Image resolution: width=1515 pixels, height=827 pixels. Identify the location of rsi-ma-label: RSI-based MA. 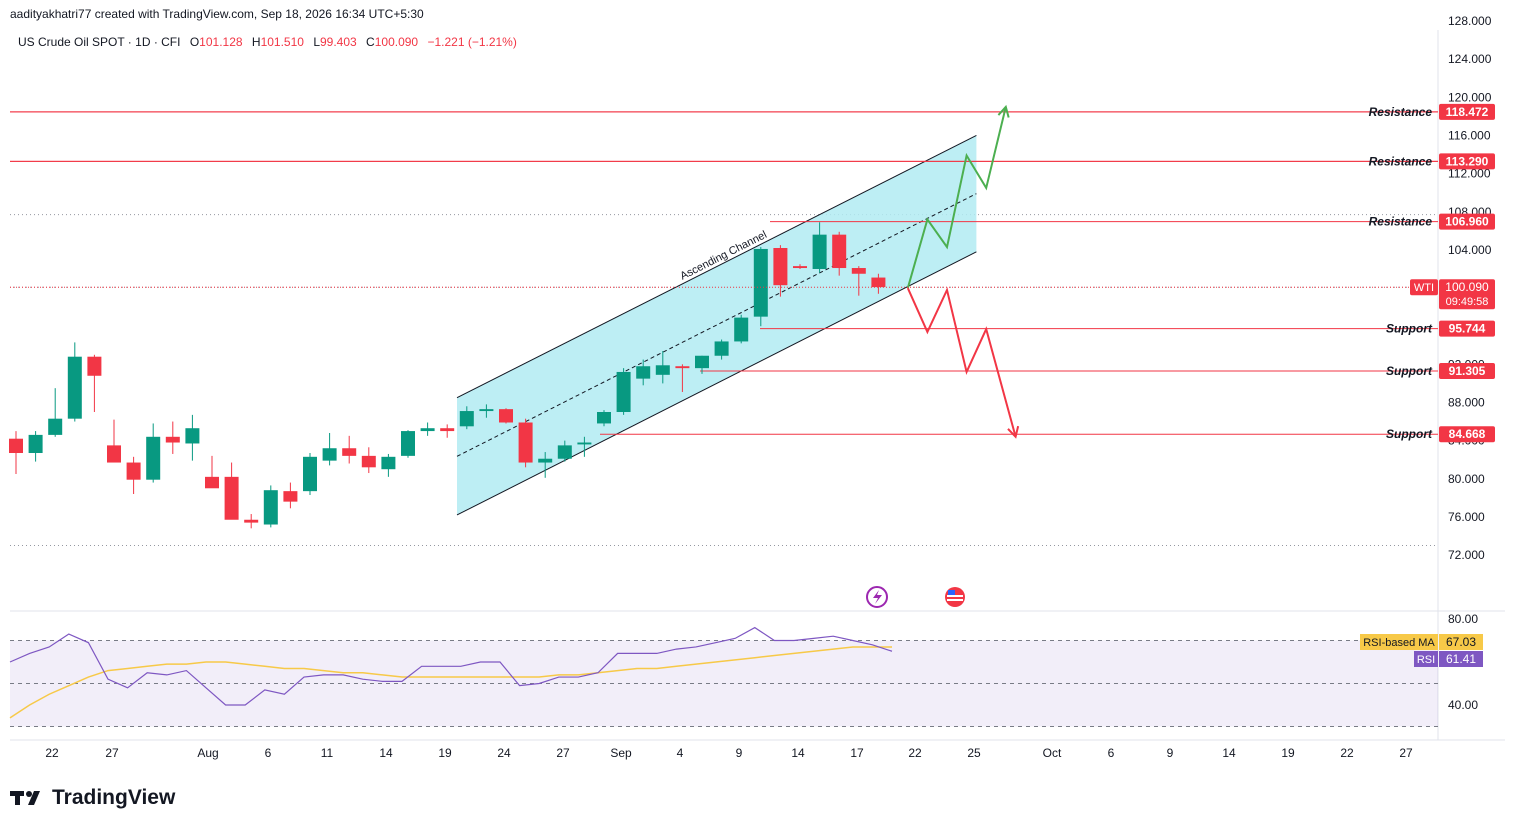
(1399, 643).